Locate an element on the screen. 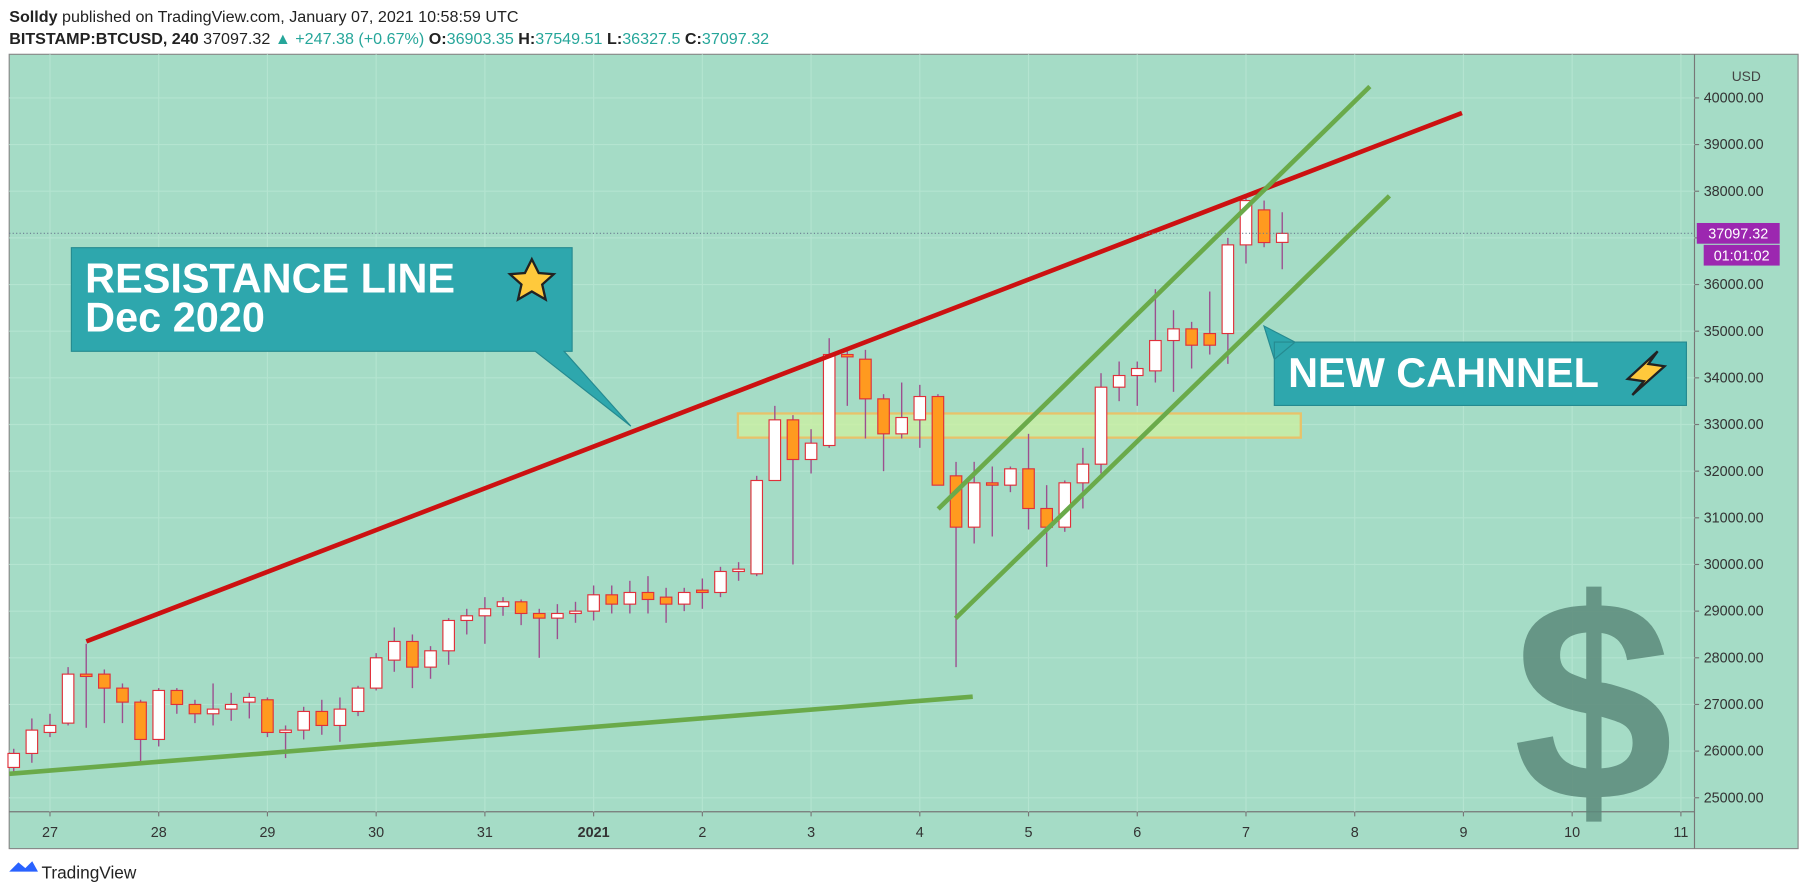  channel-upper is located at coordinates (1154, 297).